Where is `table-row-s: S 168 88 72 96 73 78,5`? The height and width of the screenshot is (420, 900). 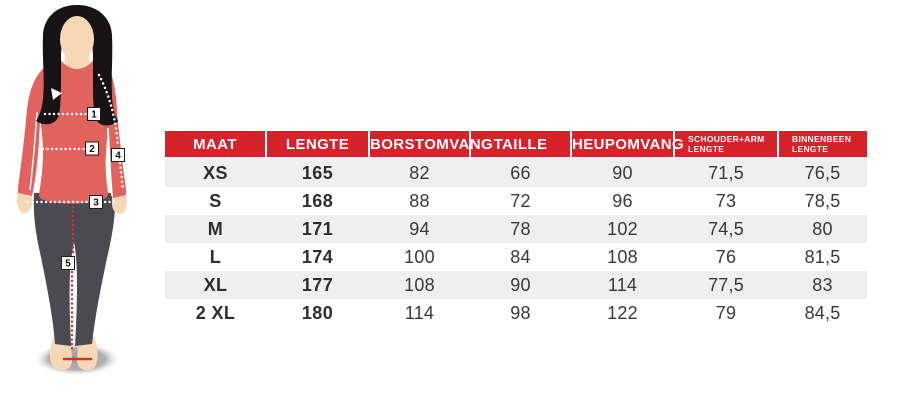 table-row-s: S 168 88 72 96 73 78,5 is located at coordinates (516, 201).